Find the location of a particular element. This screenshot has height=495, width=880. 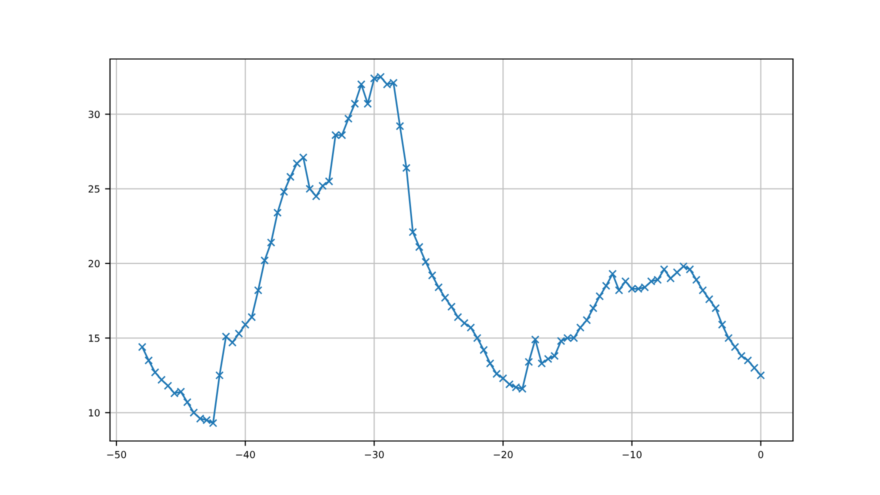

y-tick-label: 10 is located at coordinates (94, 412).